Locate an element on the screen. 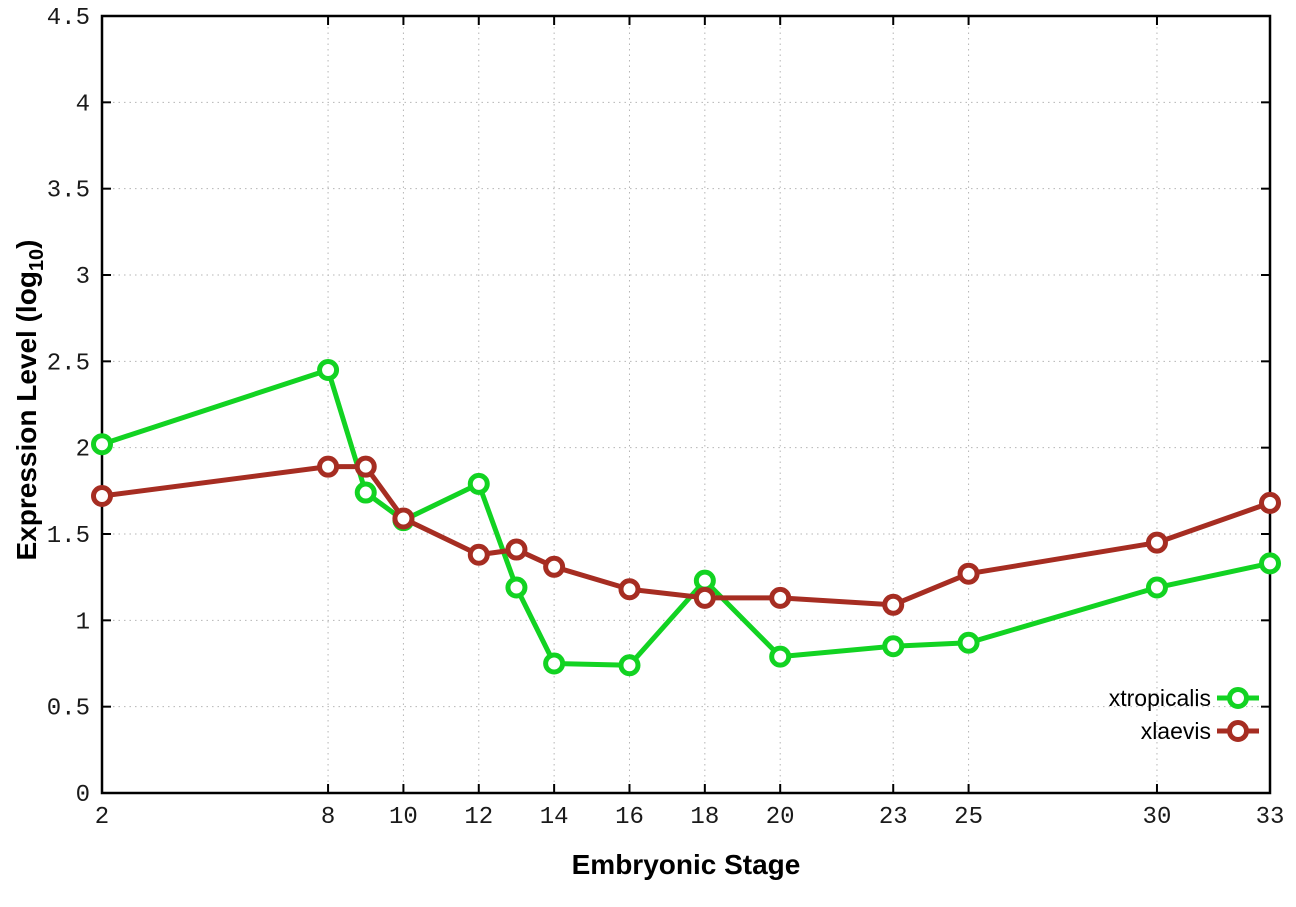 The width and height of the screenshot is (1296, 907). legend-label-xlaevis: xlaevis is located at coordinates (1176, 731).